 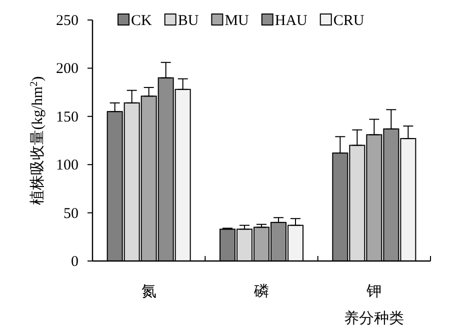 What do you see at coordinates (67, 166) in the screenshot?
I see `y-tick-label: 100` at bounding box center [67, 166].